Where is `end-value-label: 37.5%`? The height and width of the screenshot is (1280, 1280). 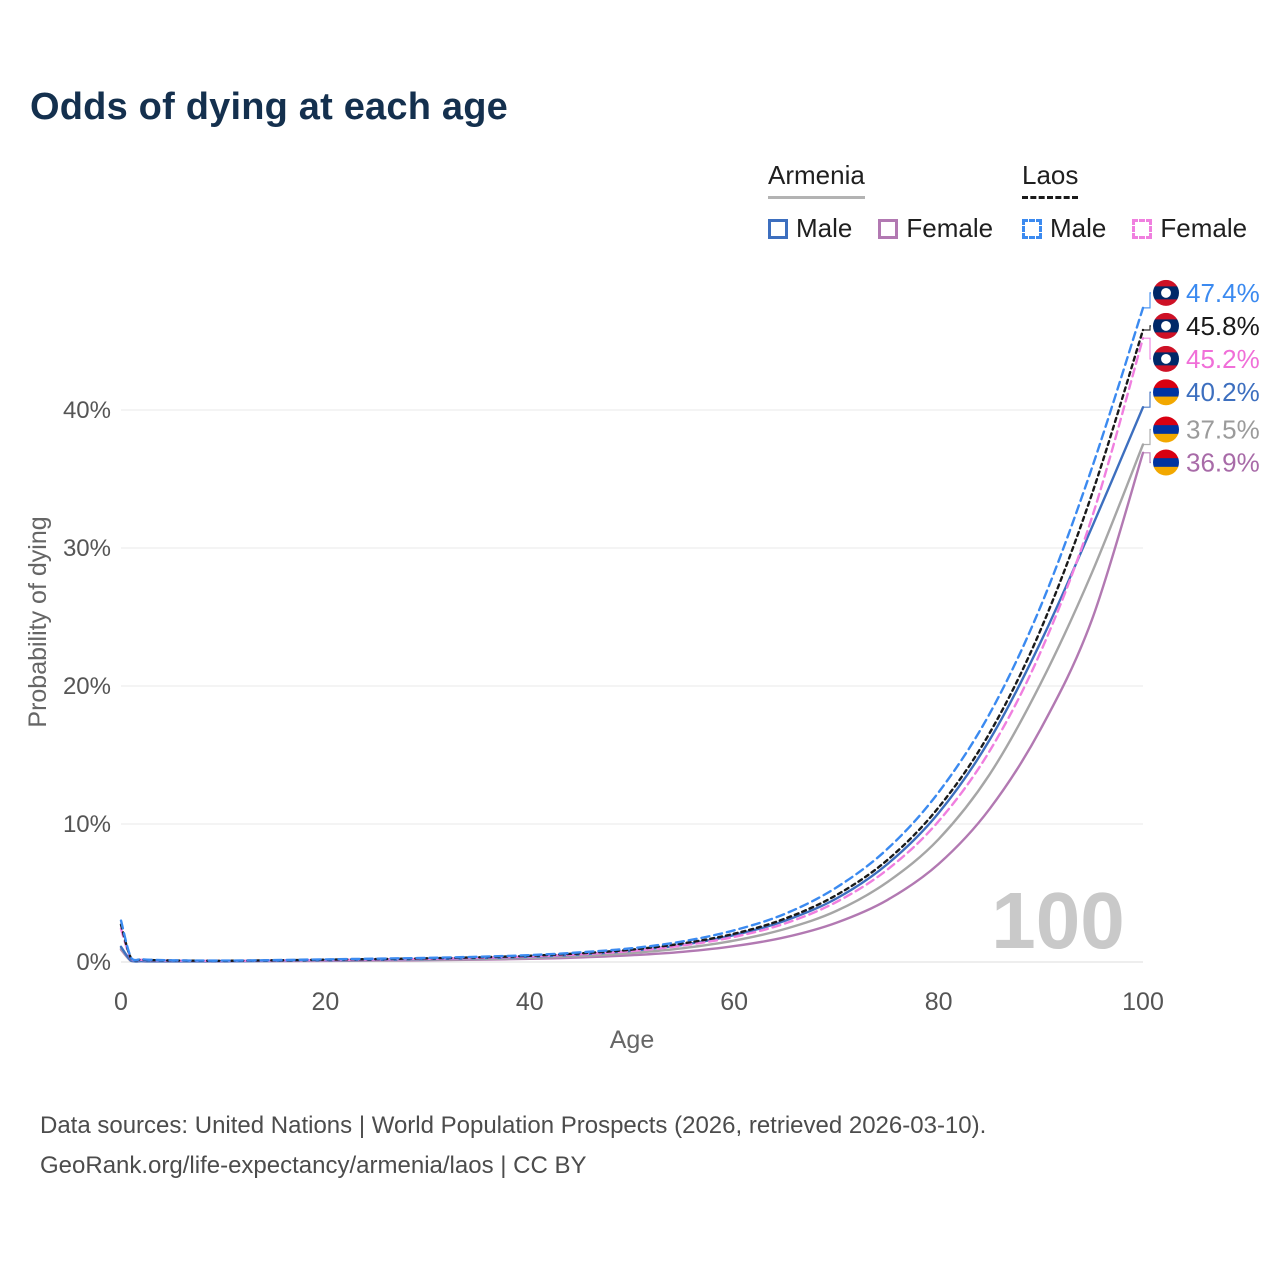 end-value-label: 37.5% is located at coordinates (1223, 430).